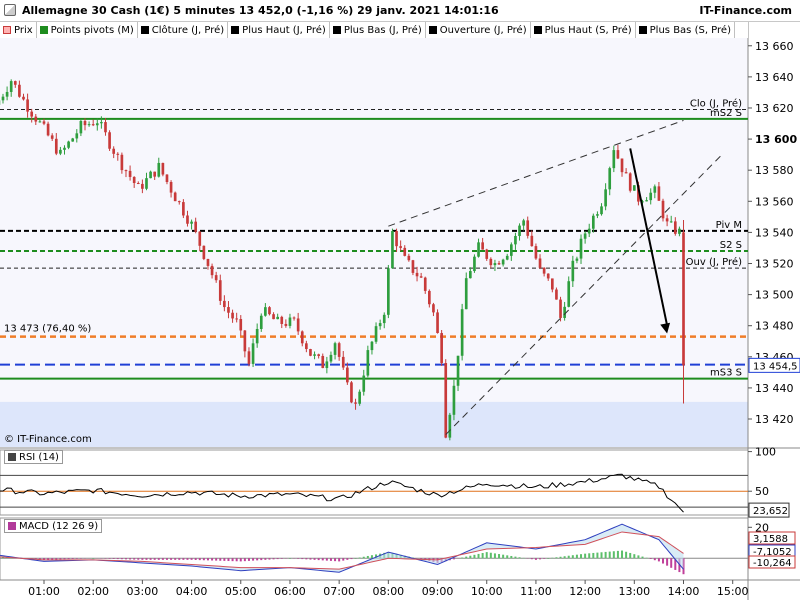 The height and width of the screenshot is (600, 800). I want to click on legend-item: Plus Bas (S, Pré), so click(685, 30).